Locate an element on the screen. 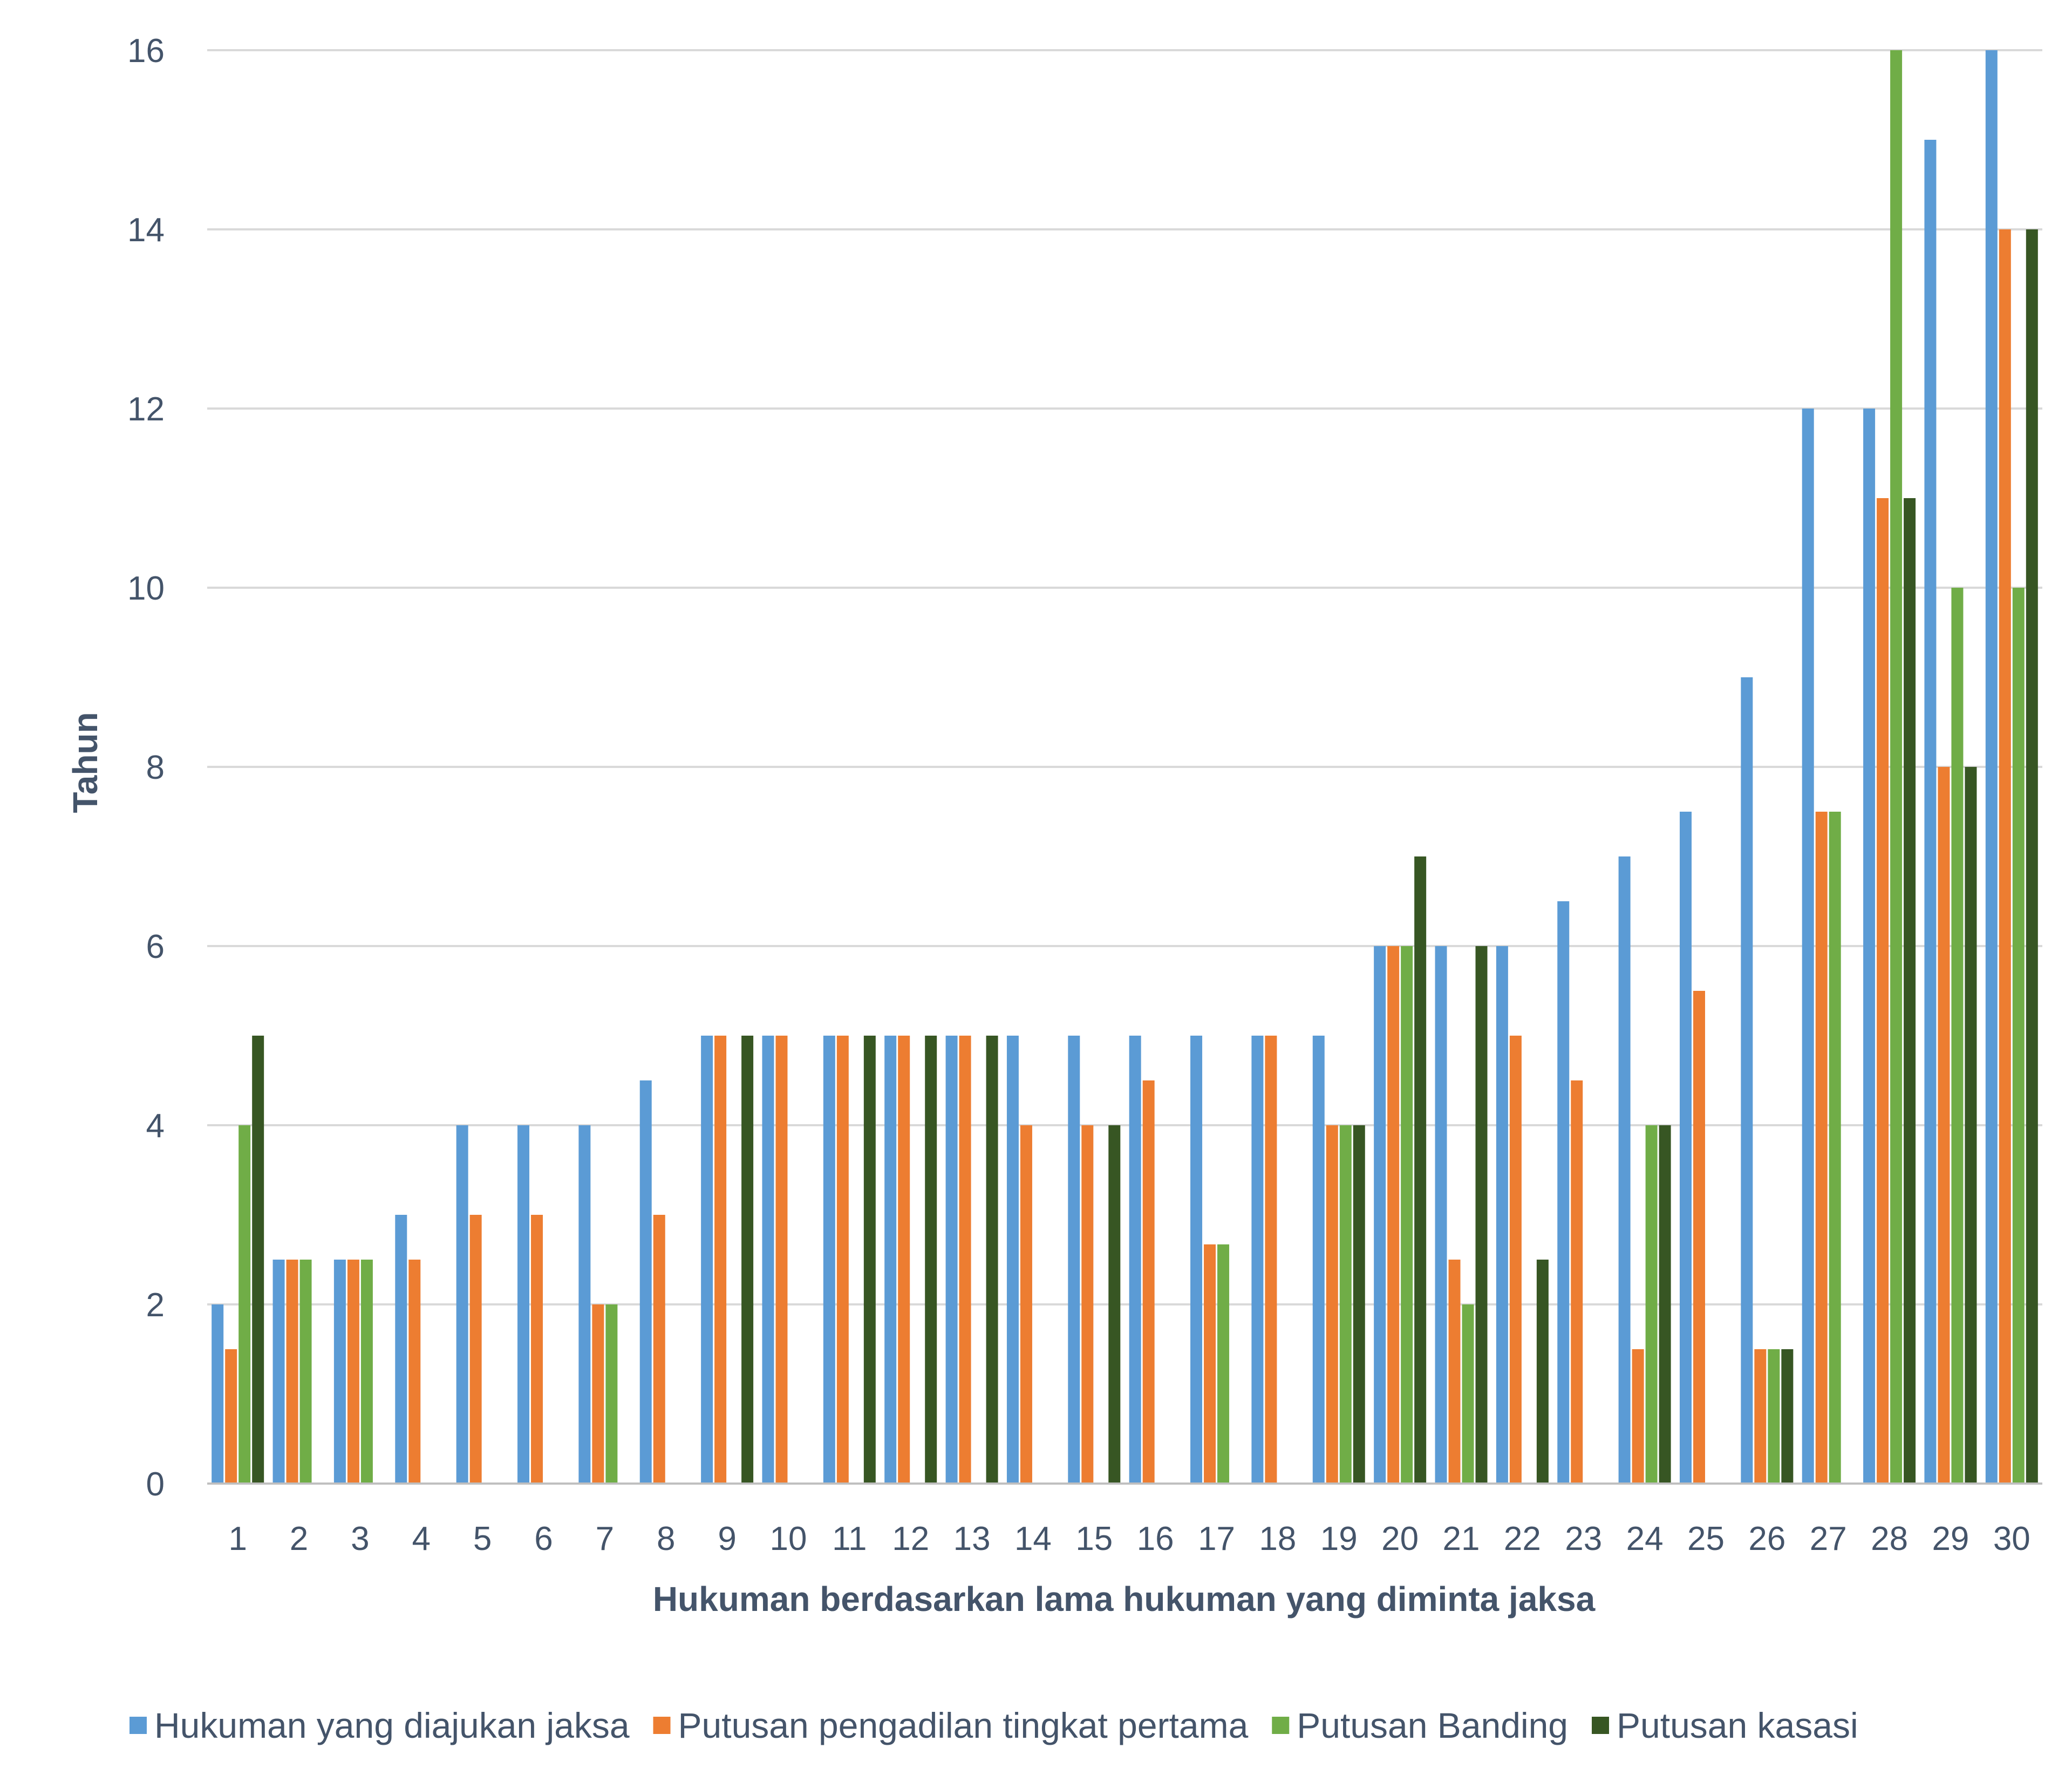 The width and height of the screenshot is (2072, 1775). x-tick-label-28: 28 is located at coordinates (1889, 1539).